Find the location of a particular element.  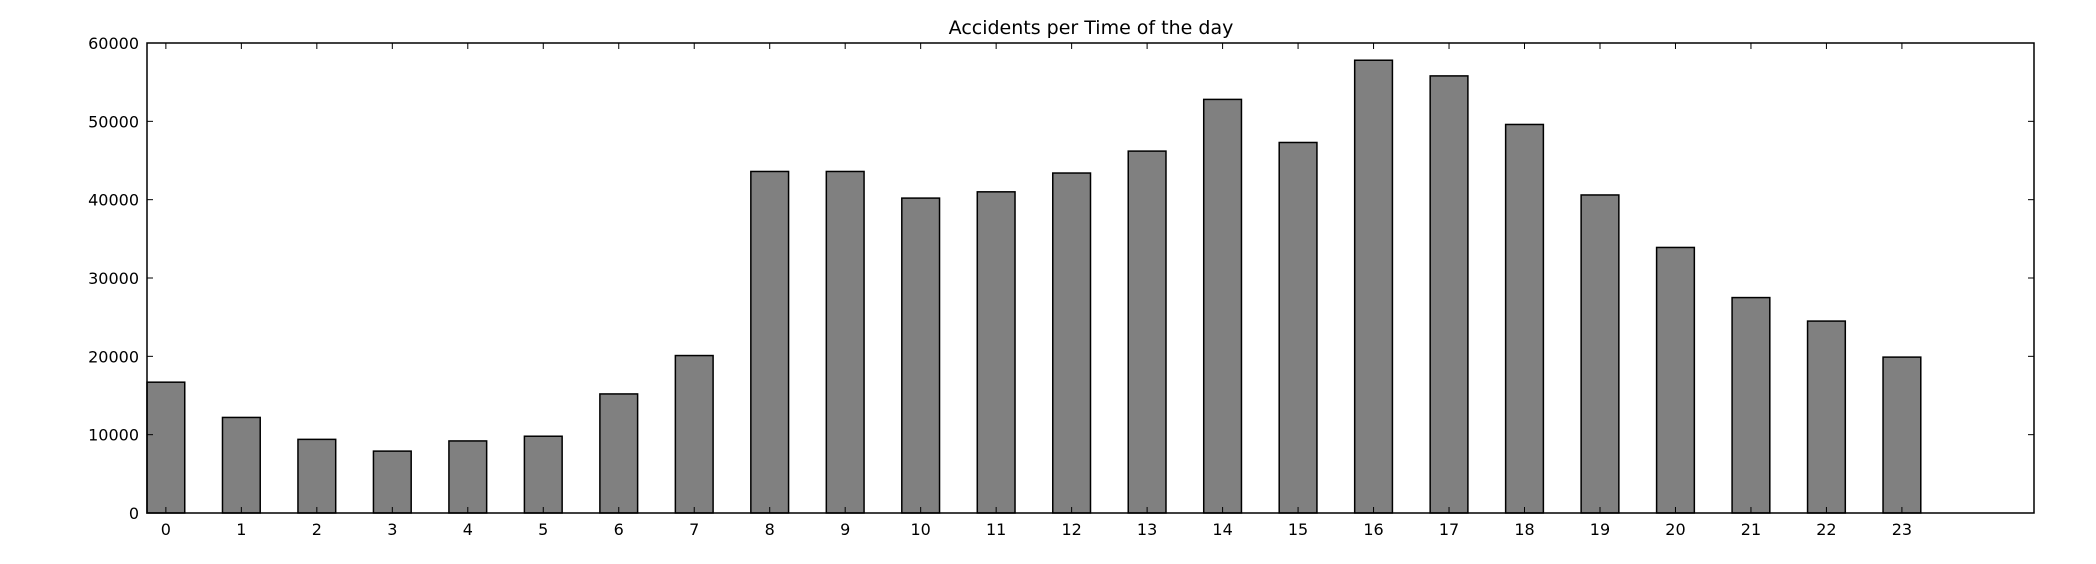

x-tick-label-9: 9 is located at coordinates (845, 529).